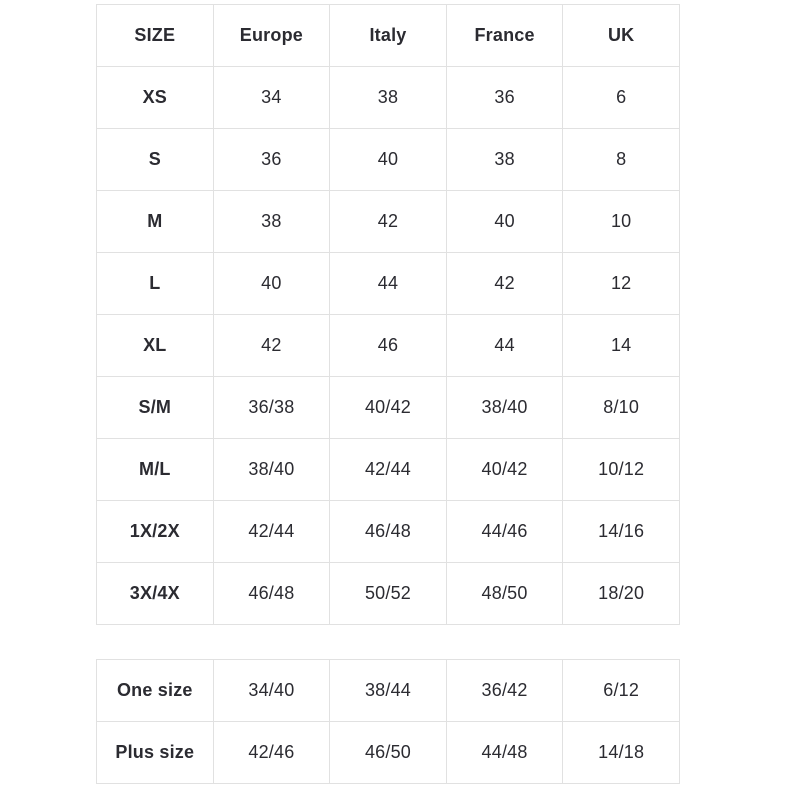 This screenshot has width=800, height=800. Describe the element at coordinates (155, 159) in the screenshot. I see `size-label-cell: S` at that location.